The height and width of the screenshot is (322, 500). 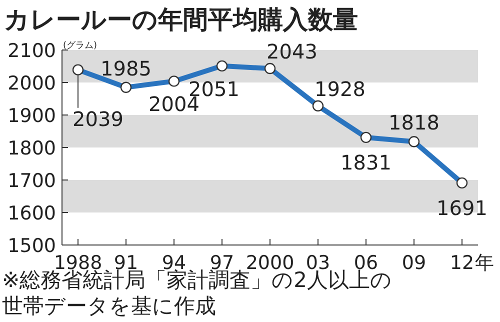 What do you see at coordinates (32, 213) in the screenshot?
I see `y-tick-label: 1600` at bounding box center [32, 213].